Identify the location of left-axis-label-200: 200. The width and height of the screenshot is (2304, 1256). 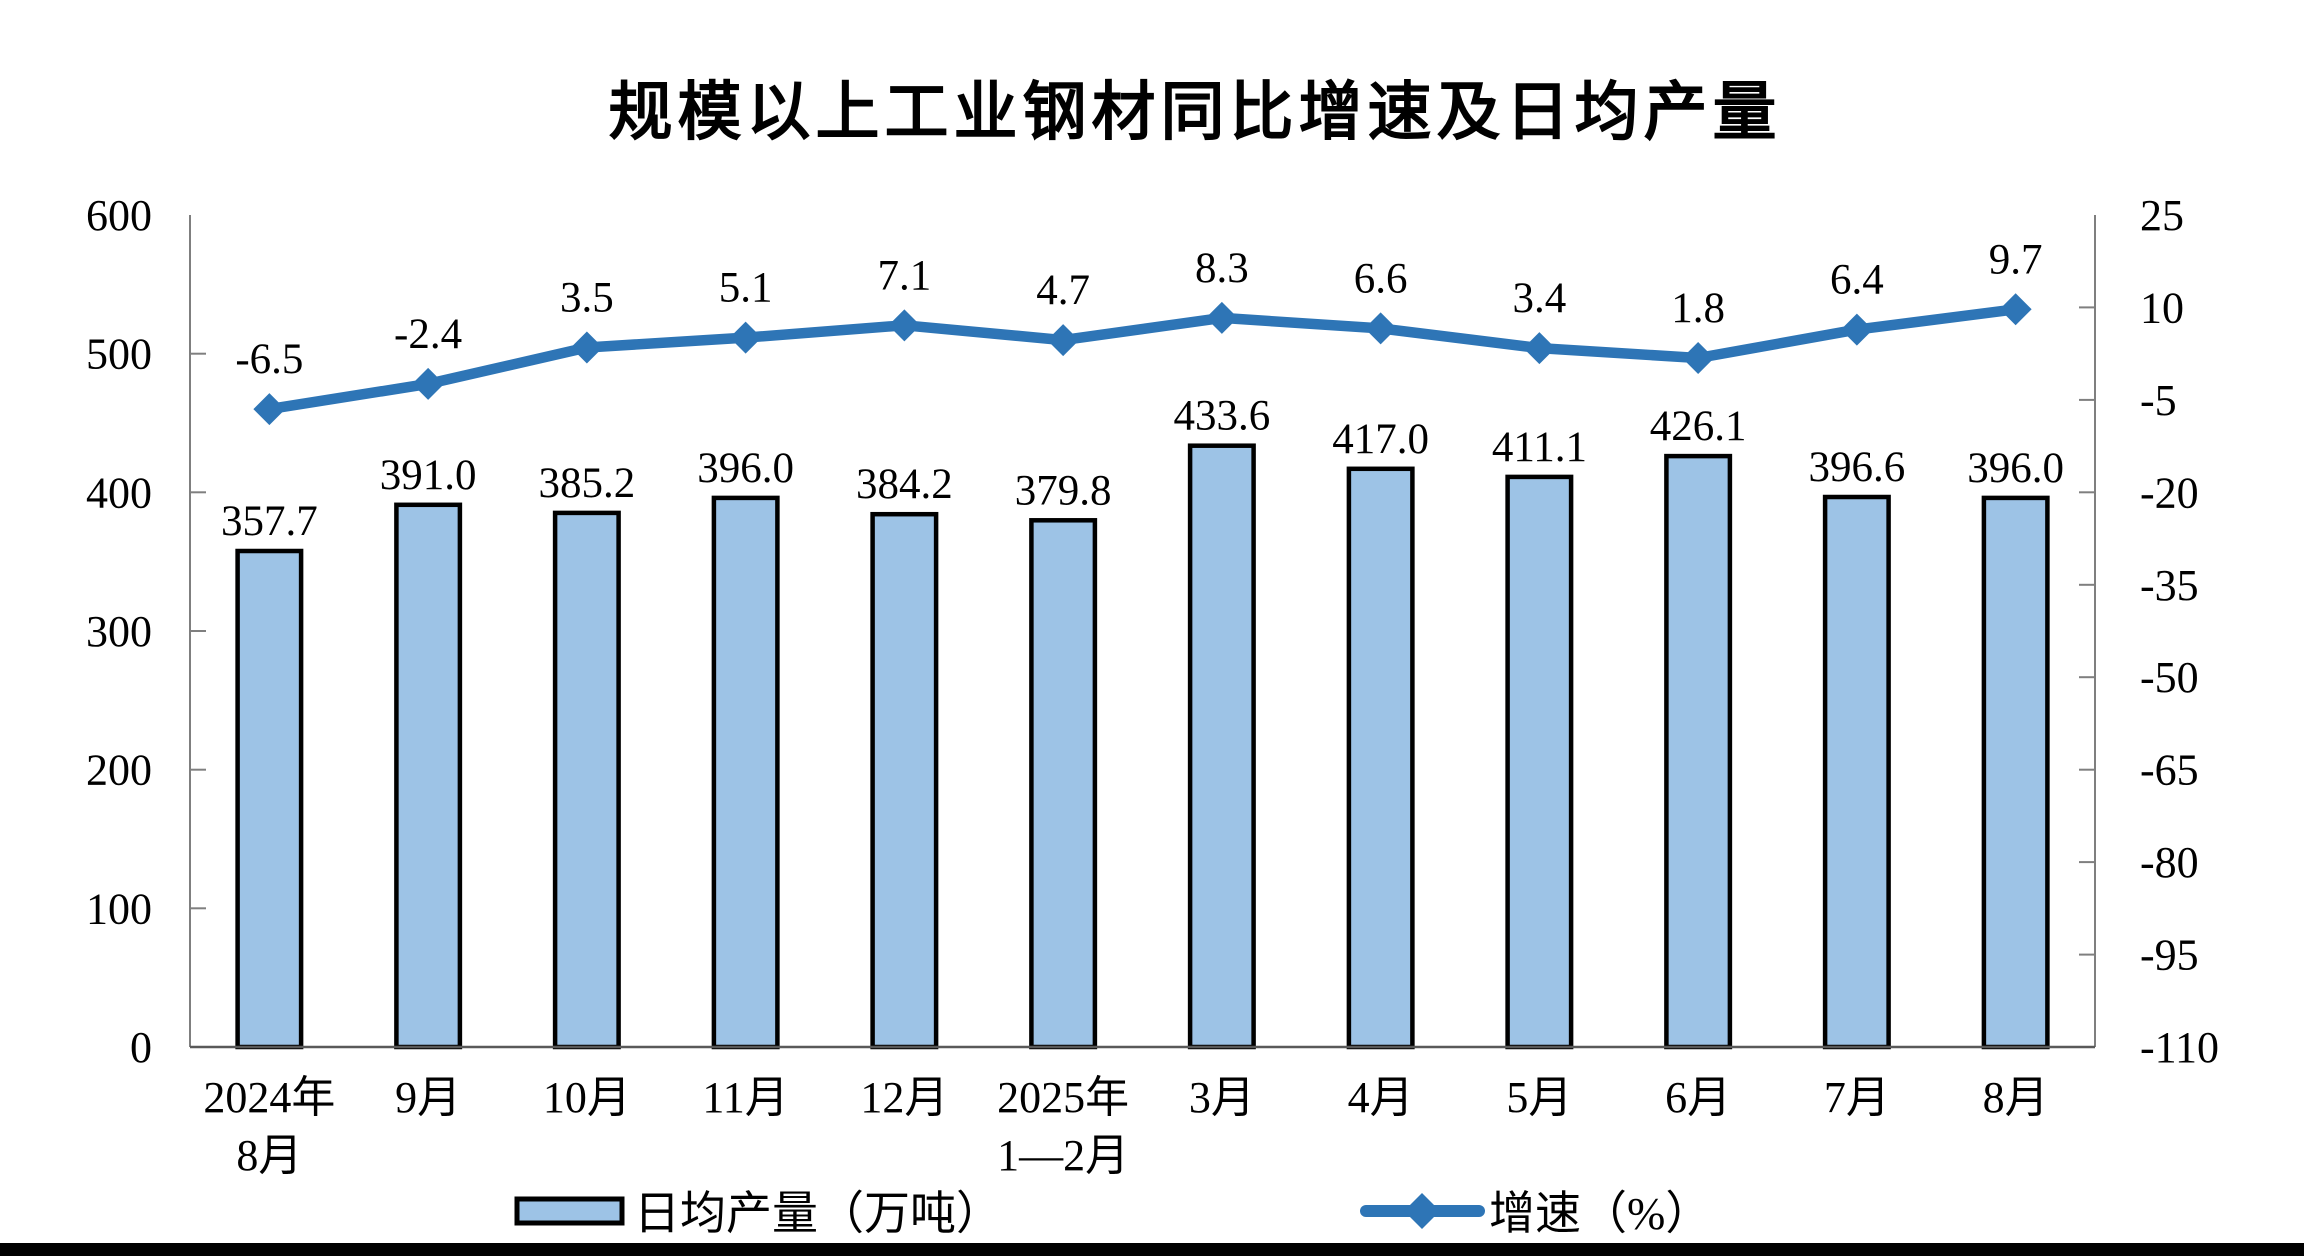
(119, 770).